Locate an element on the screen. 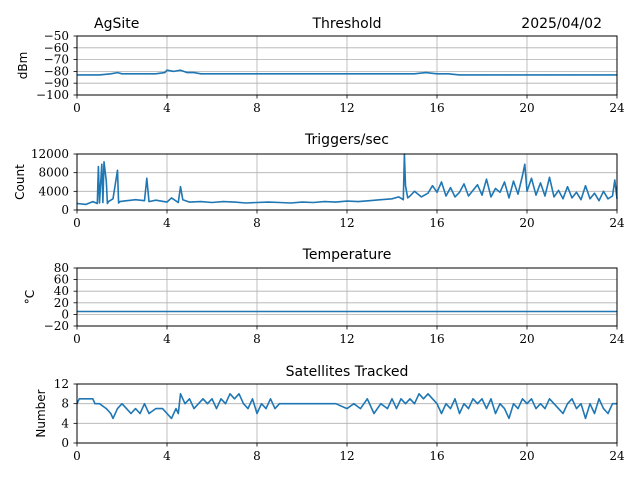 Image resolution: width=640 pixels, height=480 pixels. y-tick-label: 0 is located at coordinates (65, 210).